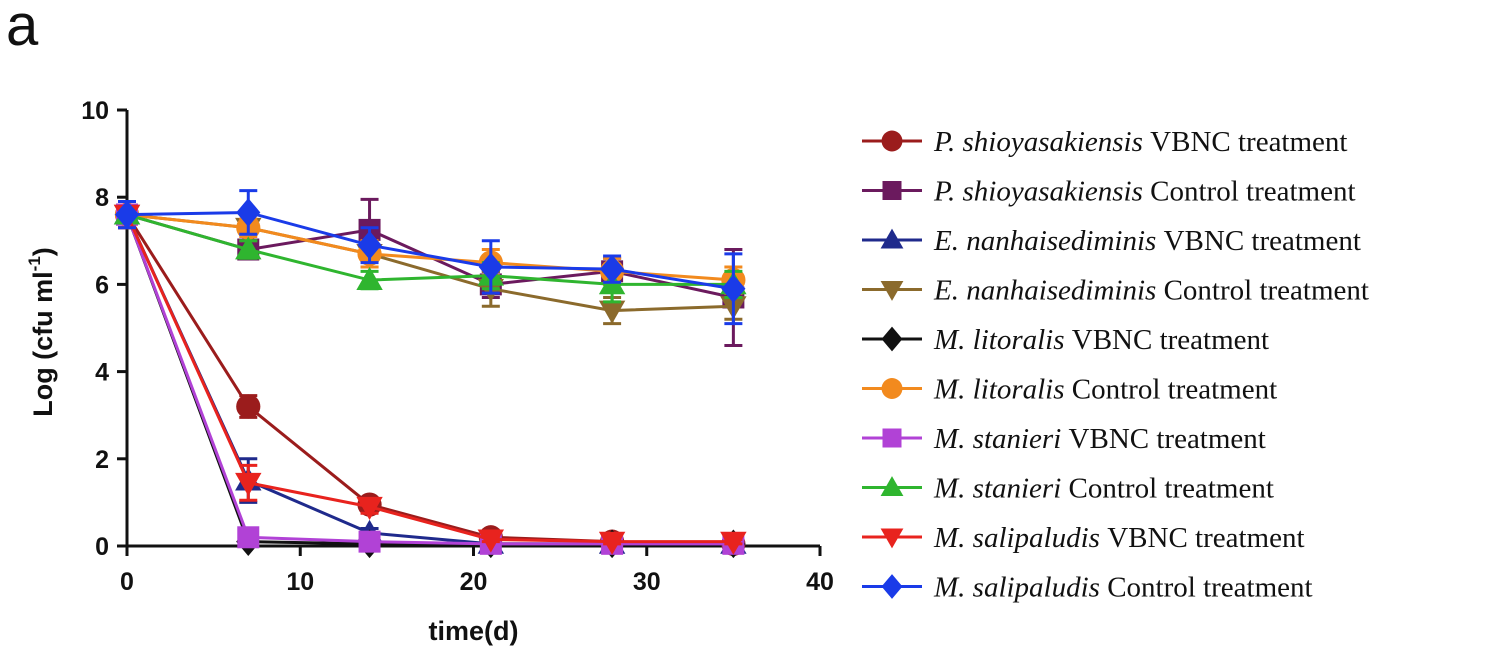 Image resolution: width=1509 pixels, height=652 pixels. I want to click on legend-item: E. nanhaisediminis Control treatment, so click(1115, 291).